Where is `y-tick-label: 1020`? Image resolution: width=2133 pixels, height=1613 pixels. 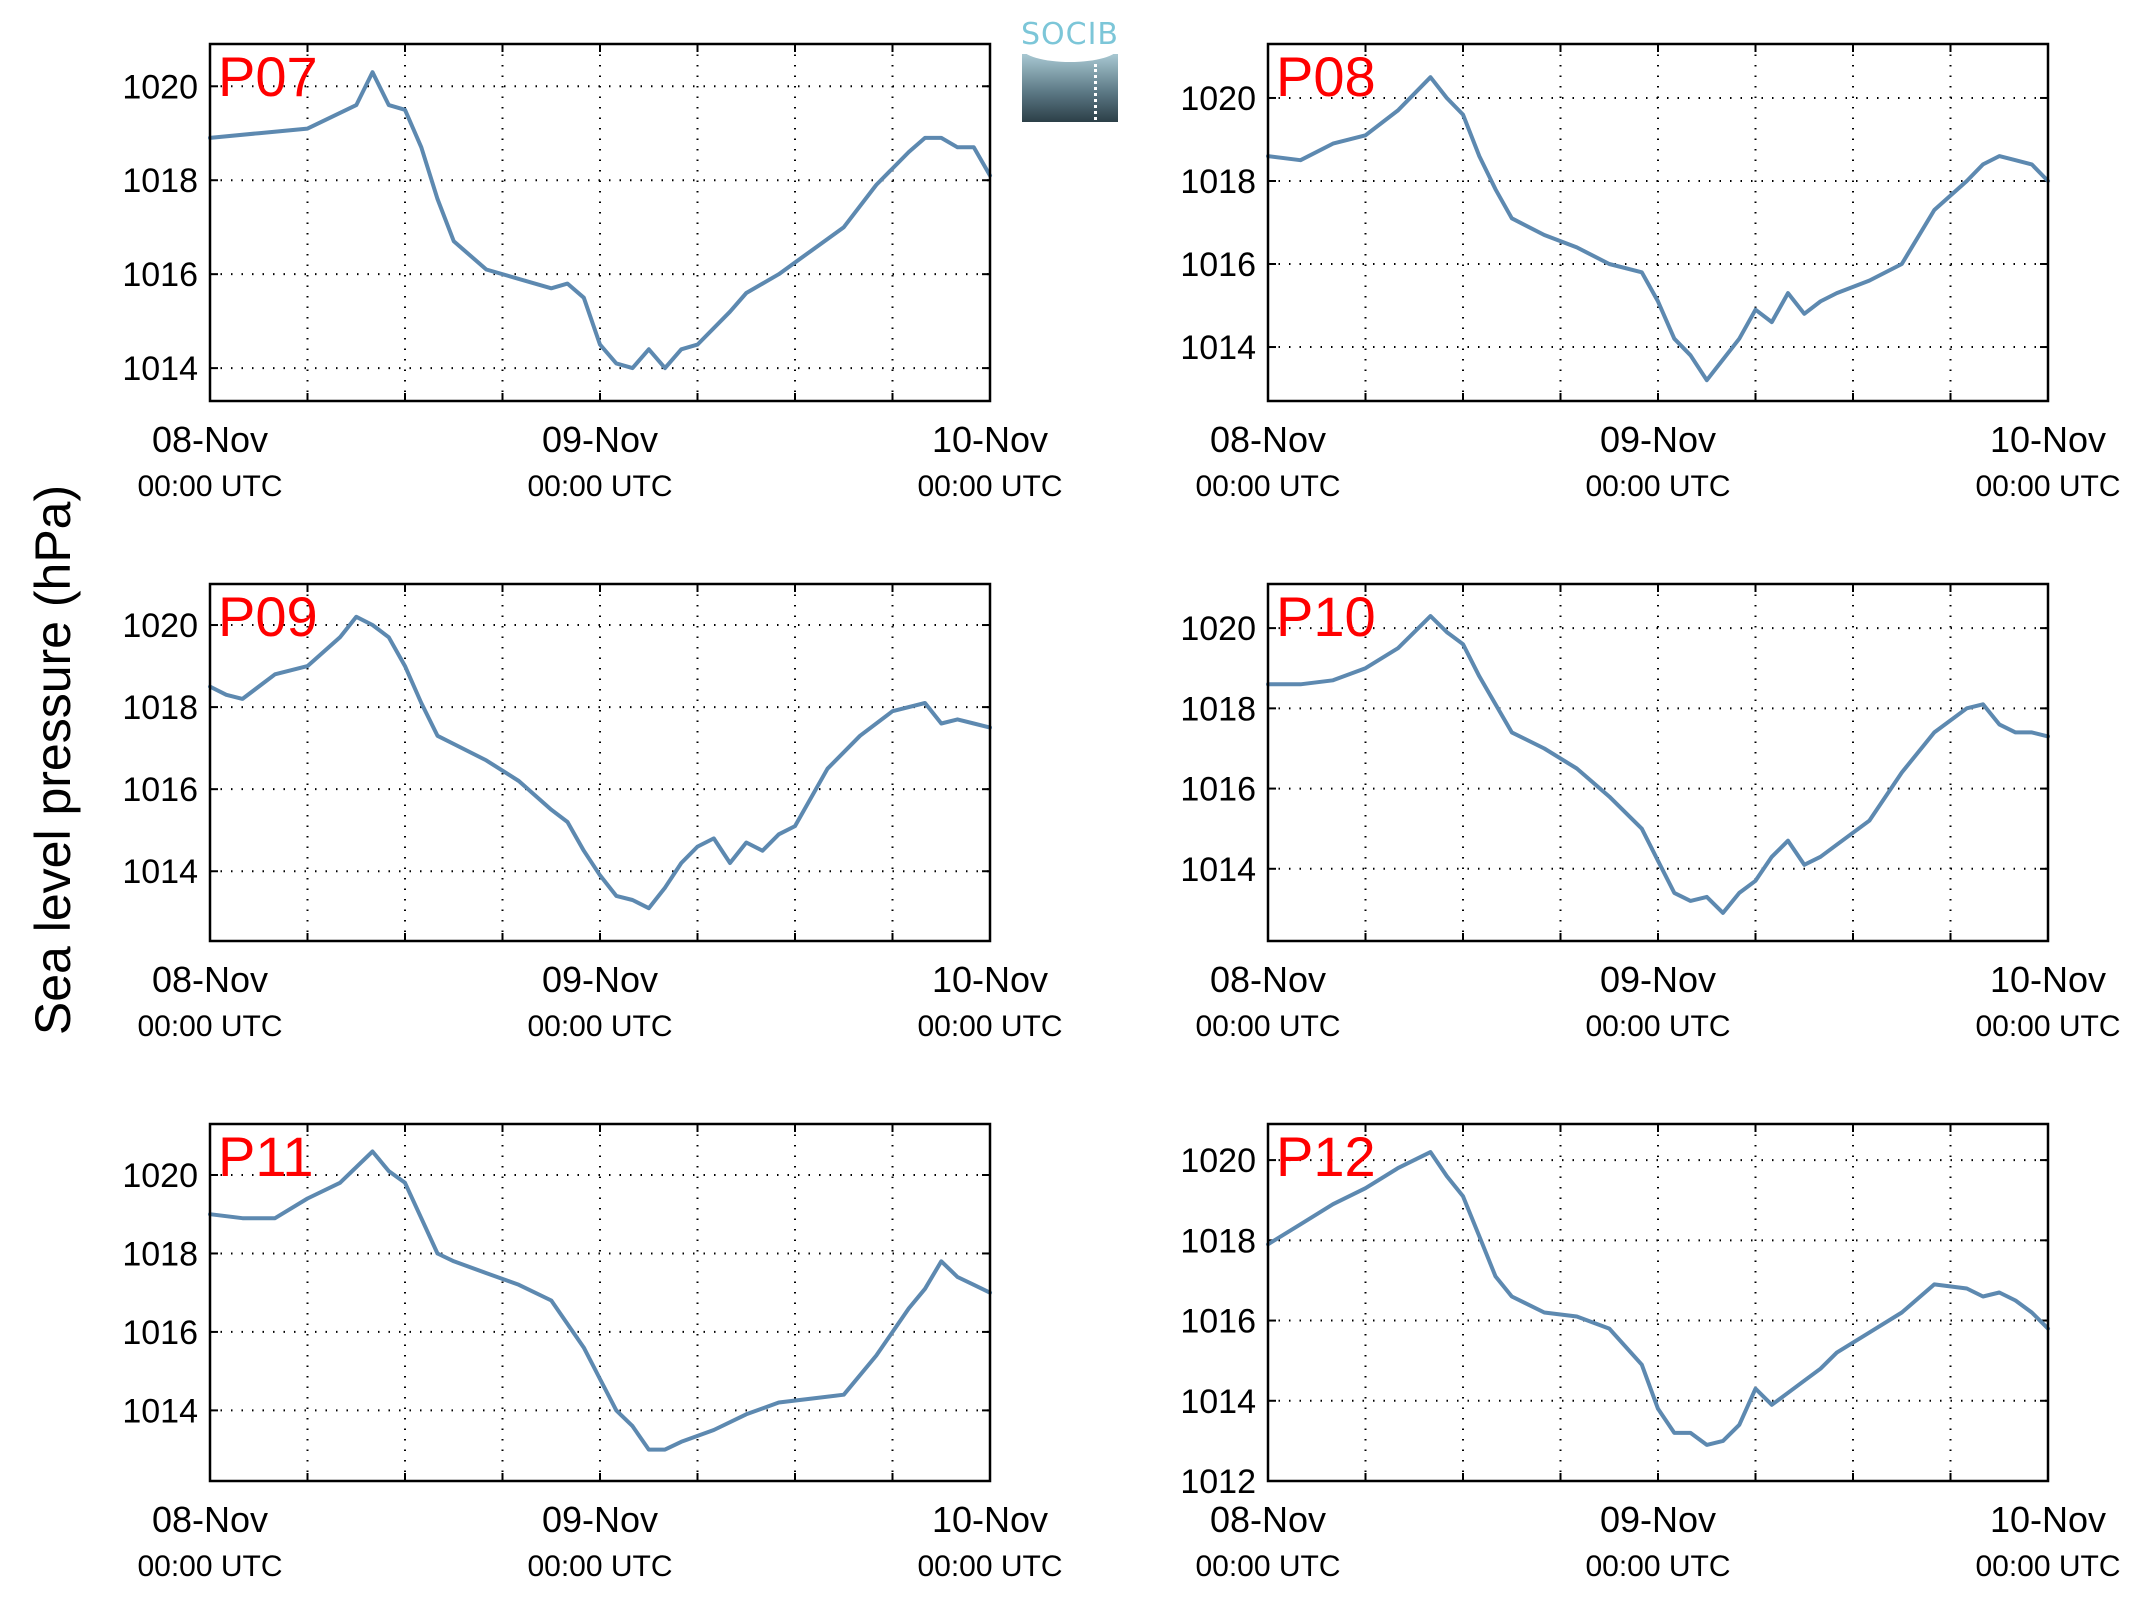 y-tick-label: 1020 is located at coordinates (1218, 99).